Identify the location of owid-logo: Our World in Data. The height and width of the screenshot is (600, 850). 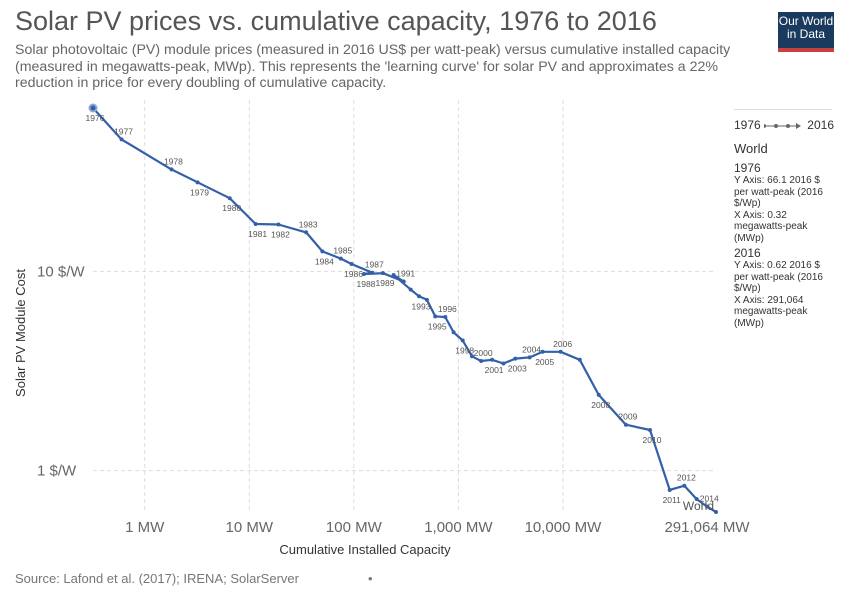
(806, 32).